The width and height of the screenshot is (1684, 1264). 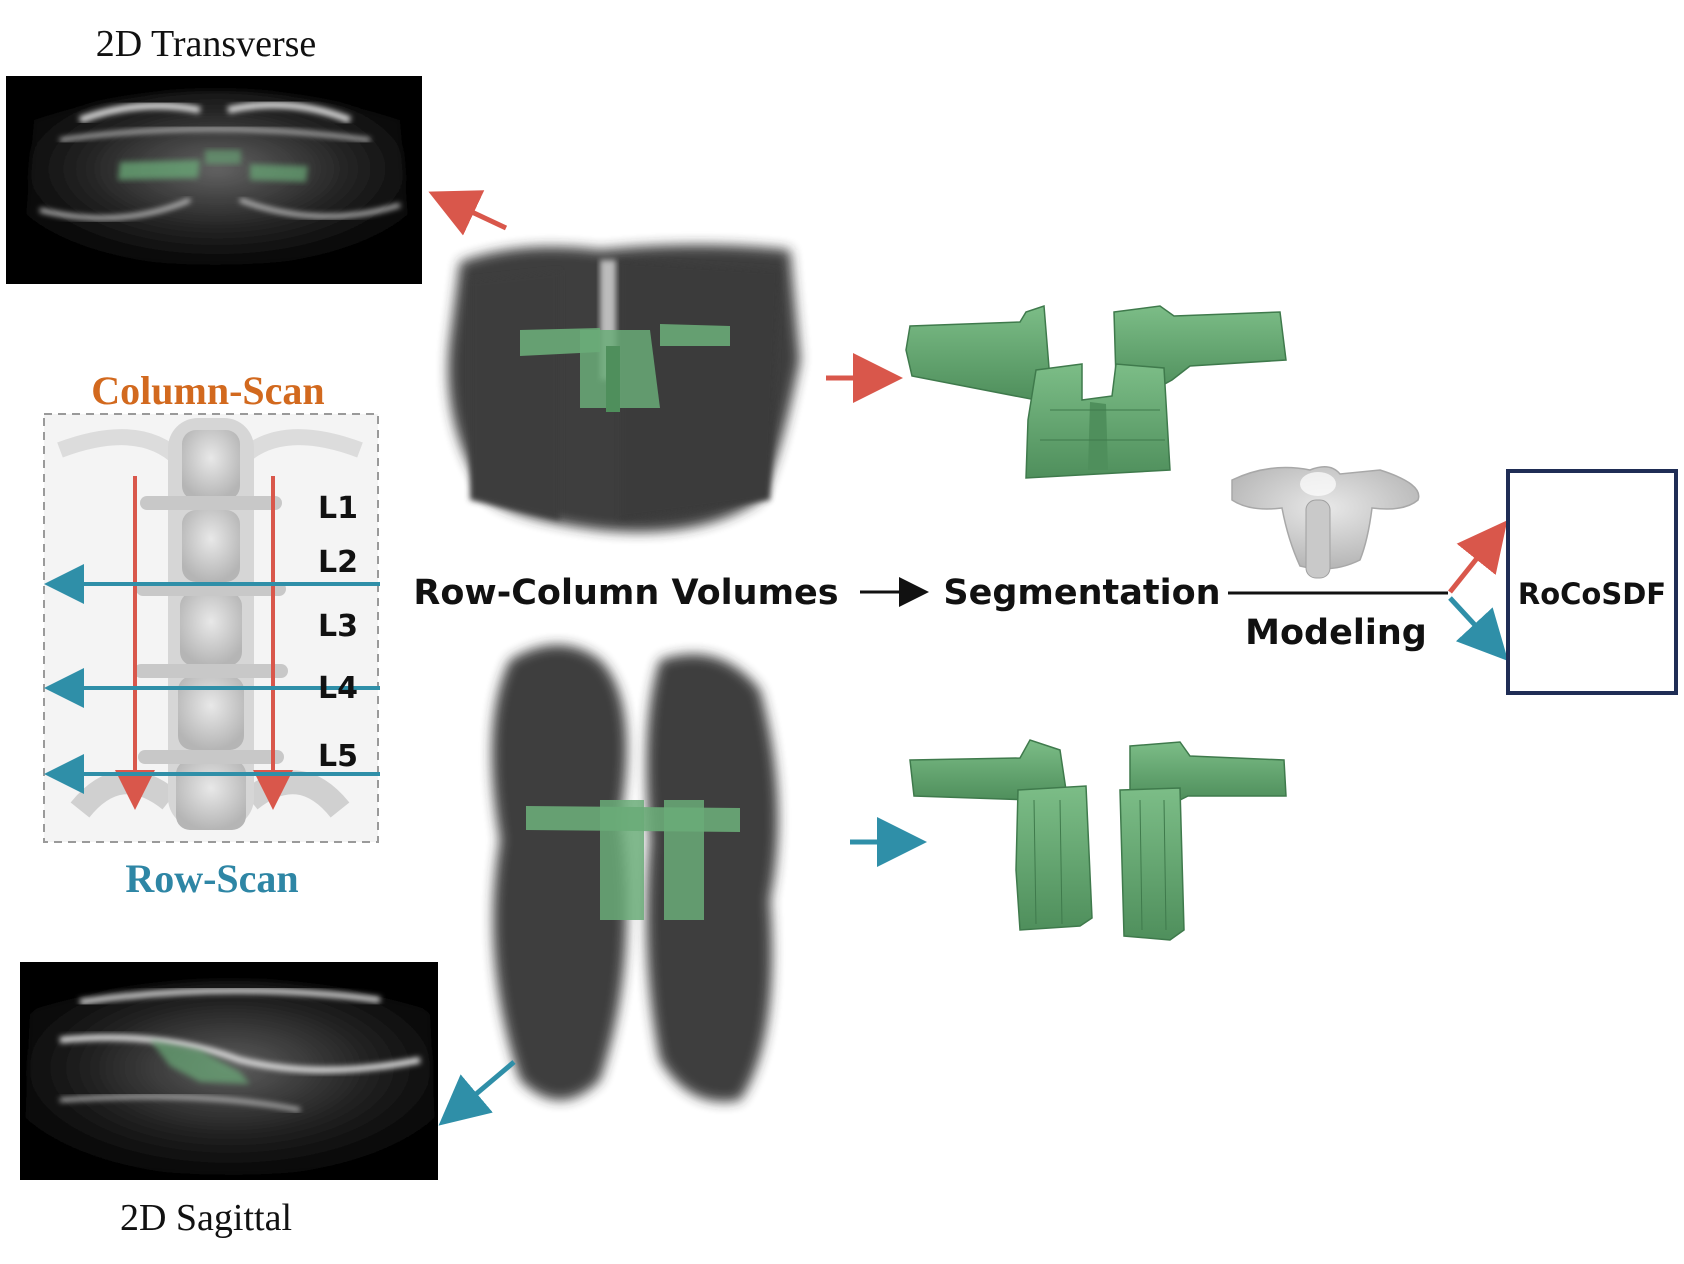 I want to click on row-segmentation-mesh, so click(x=1098, y=840).